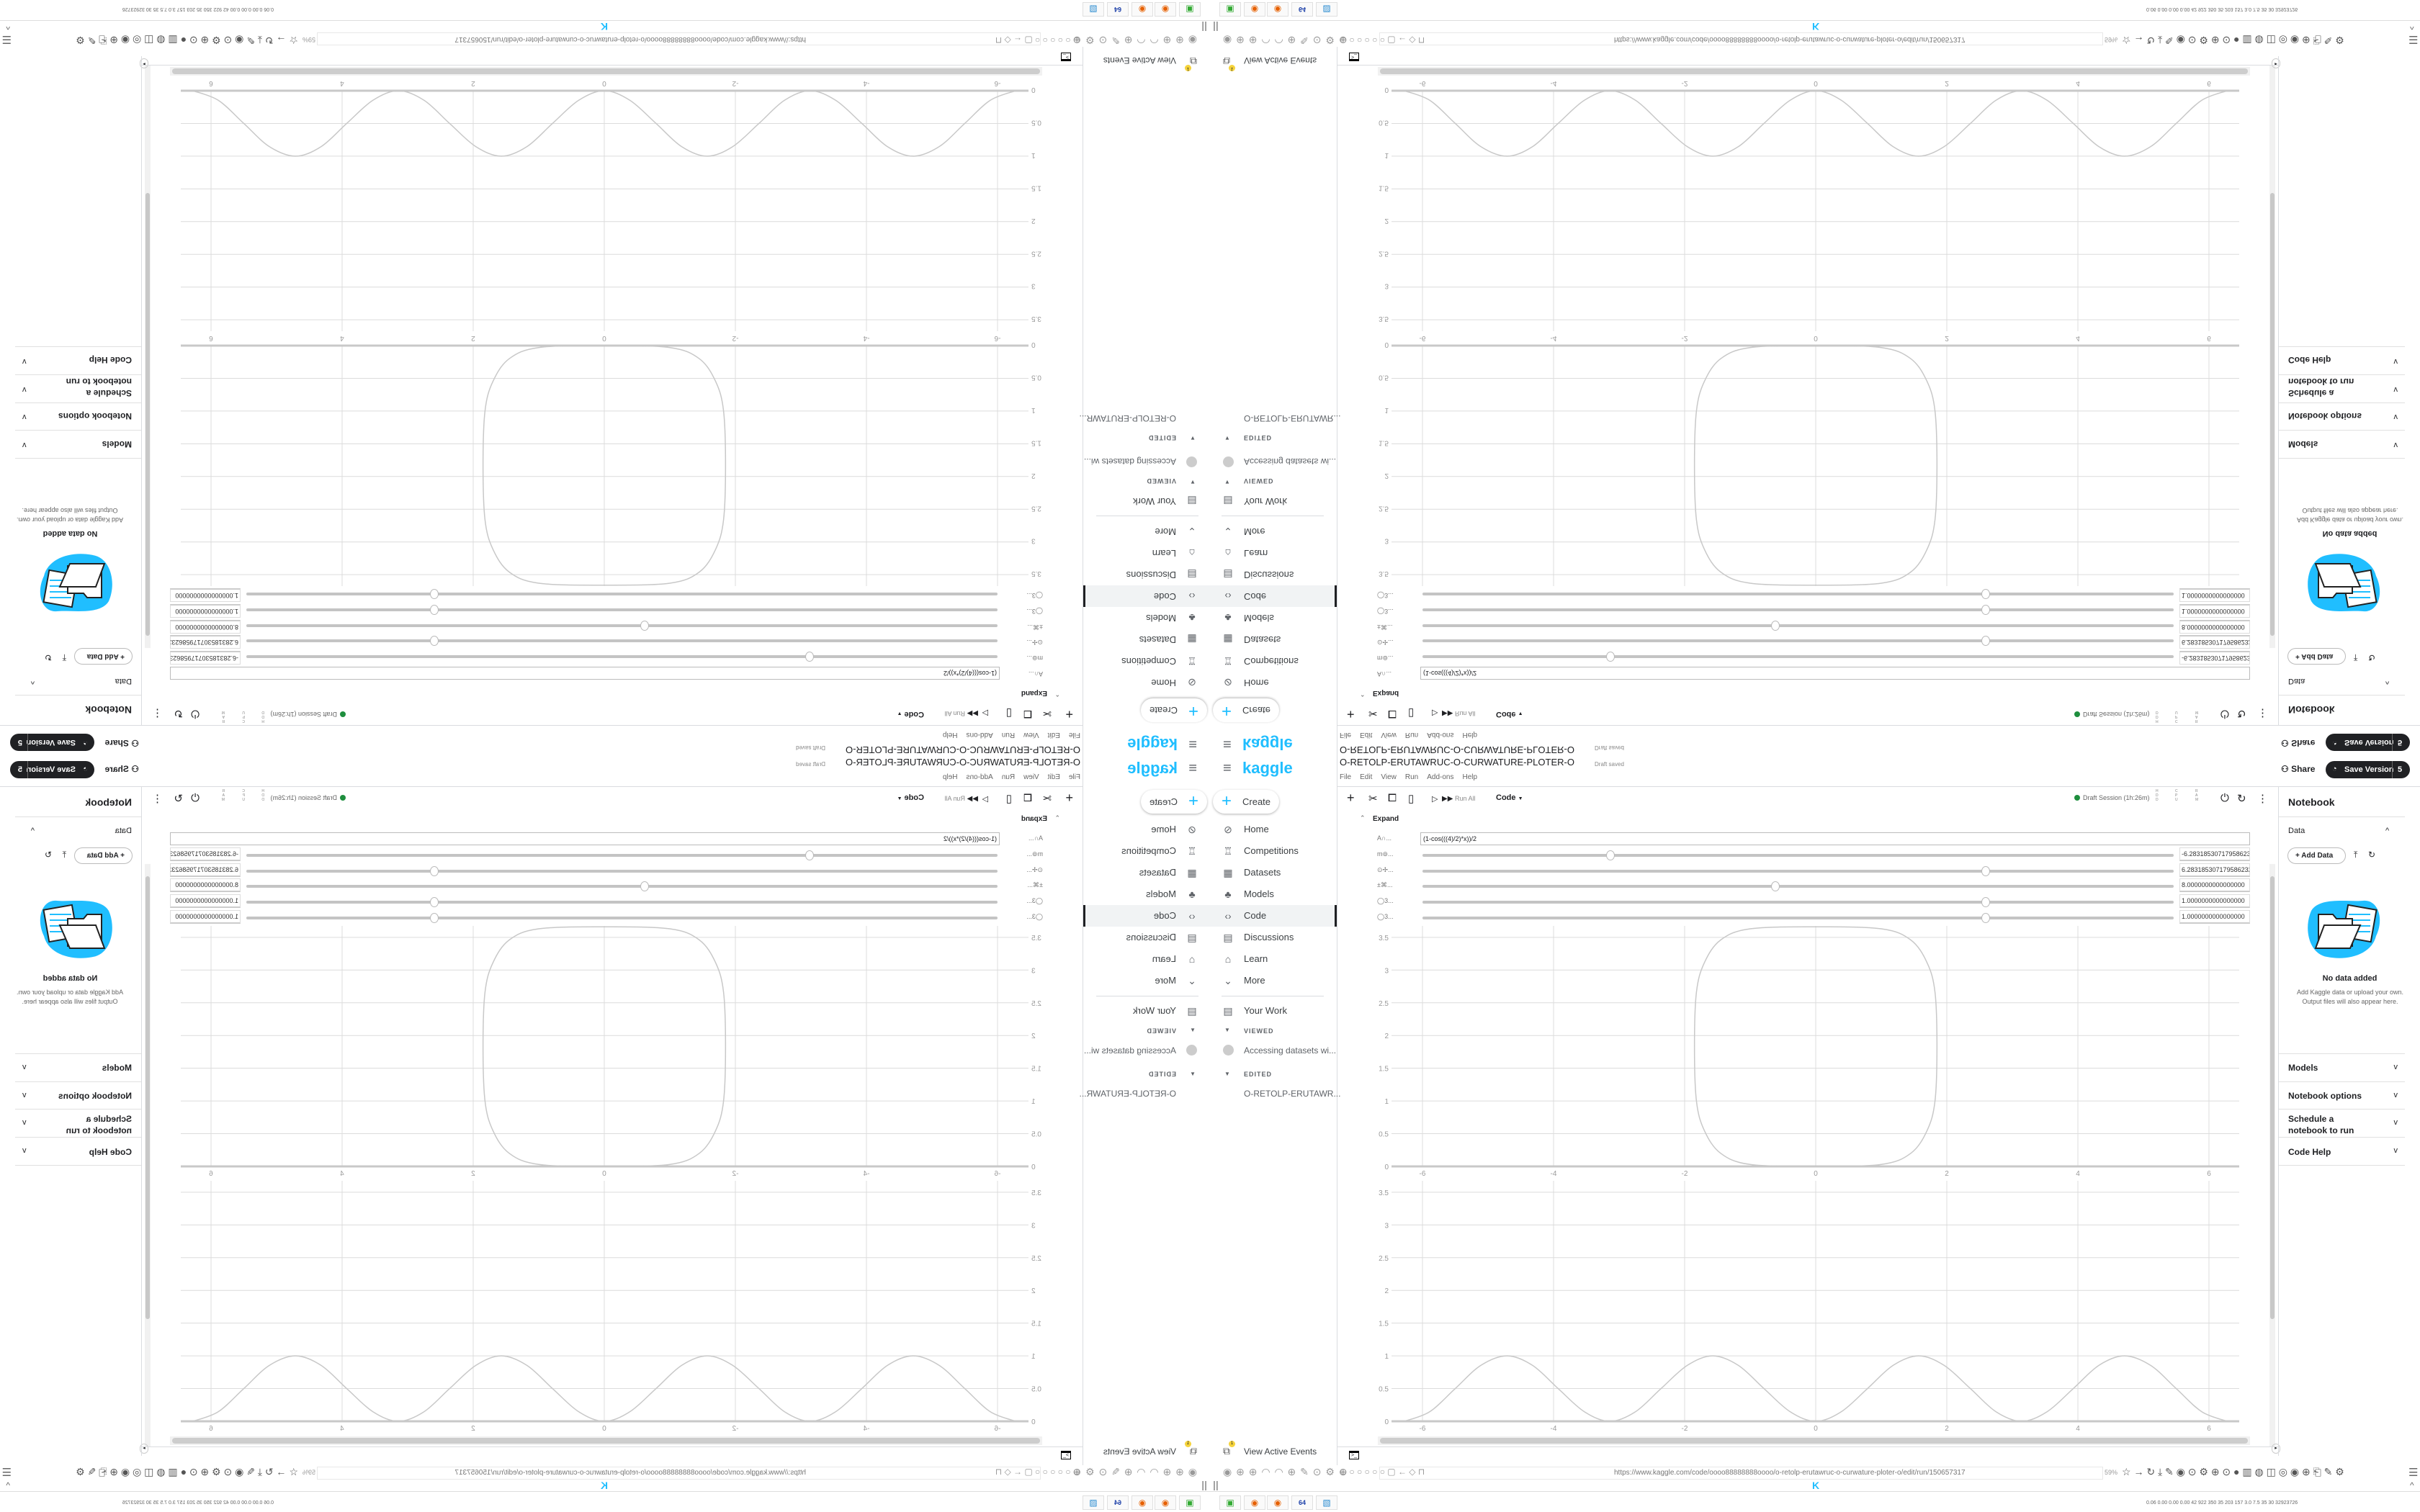  I want to click on nav-discussions: ▤ Discussions, so click(1273, 937).